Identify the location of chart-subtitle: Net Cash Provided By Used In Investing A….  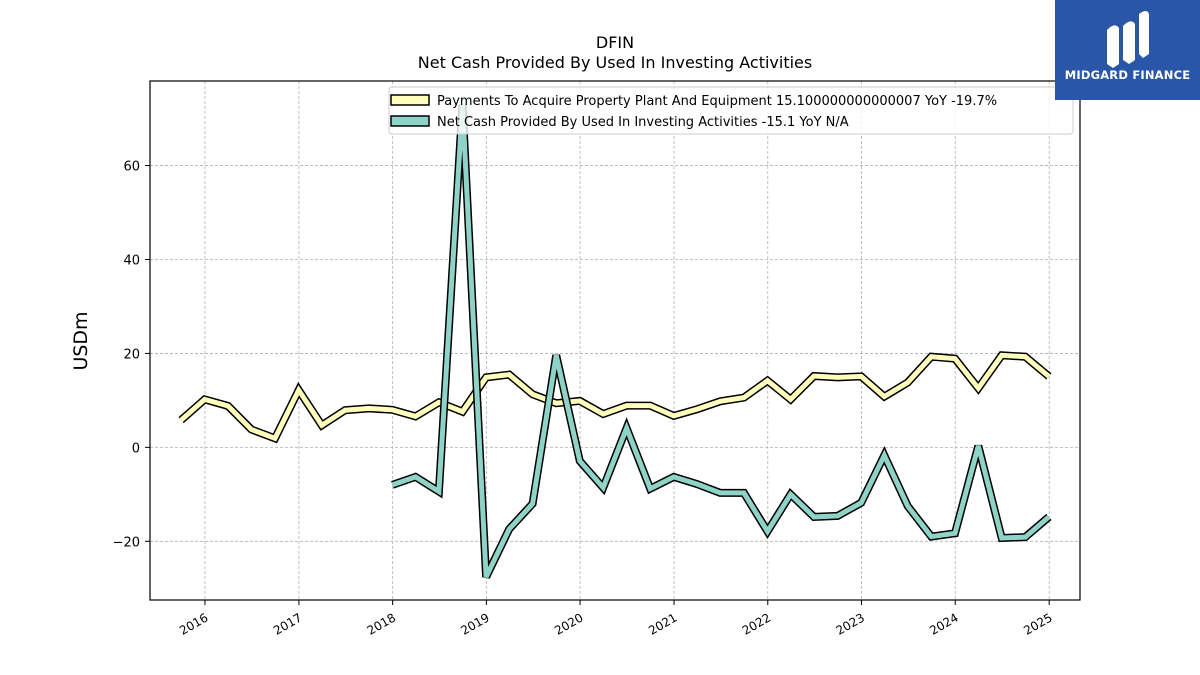
(615, 62).